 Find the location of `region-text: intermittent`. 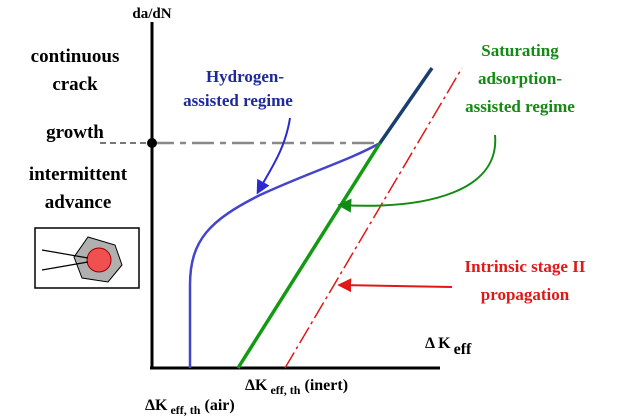

region-text: intermittent is located at coordinates (78, 174).